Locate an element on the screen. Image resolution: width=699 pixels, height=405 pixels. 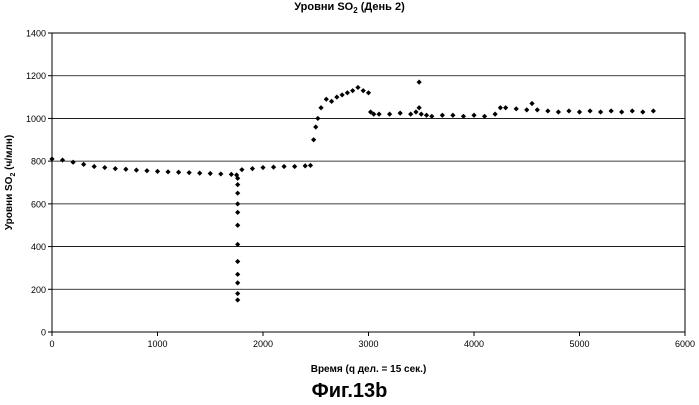
x-tick-label: 1000 is located at coordinates (157, 344).